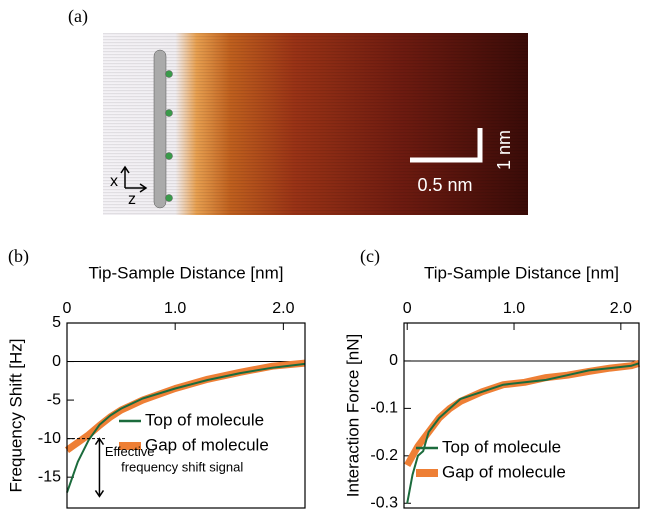 This screenshot has height=512, width=647. Describe the element at coordinates (384, 408) in the screenshot. I see `y-tick-label: -0.1` at that location.